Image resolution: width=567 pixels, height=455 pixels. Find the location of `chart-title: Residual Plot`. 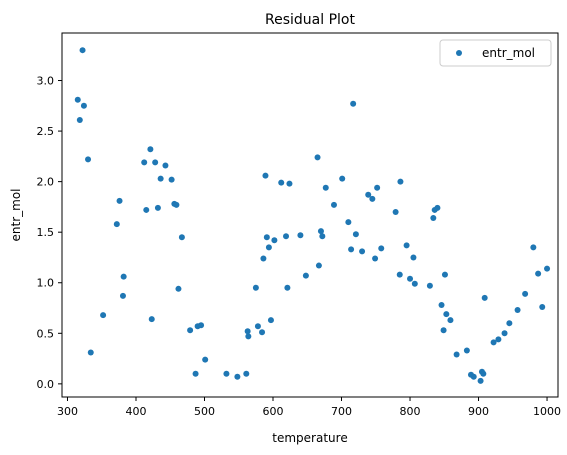

chart-title: Residual Plot is located at coordinates (310, 20).